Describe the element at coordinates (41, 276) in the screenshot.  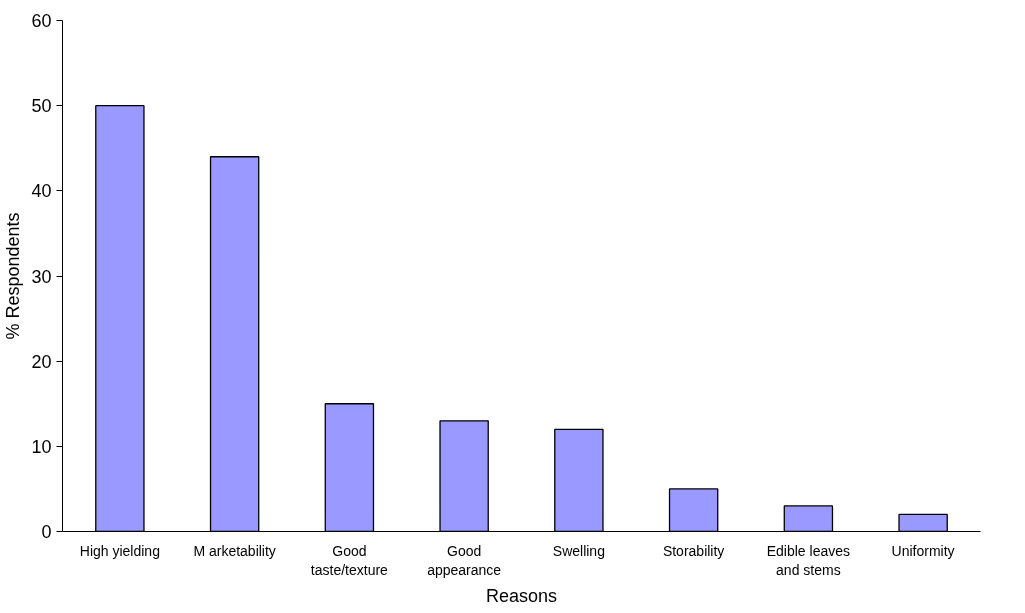
I see `y-tick-label: 30` at that location.